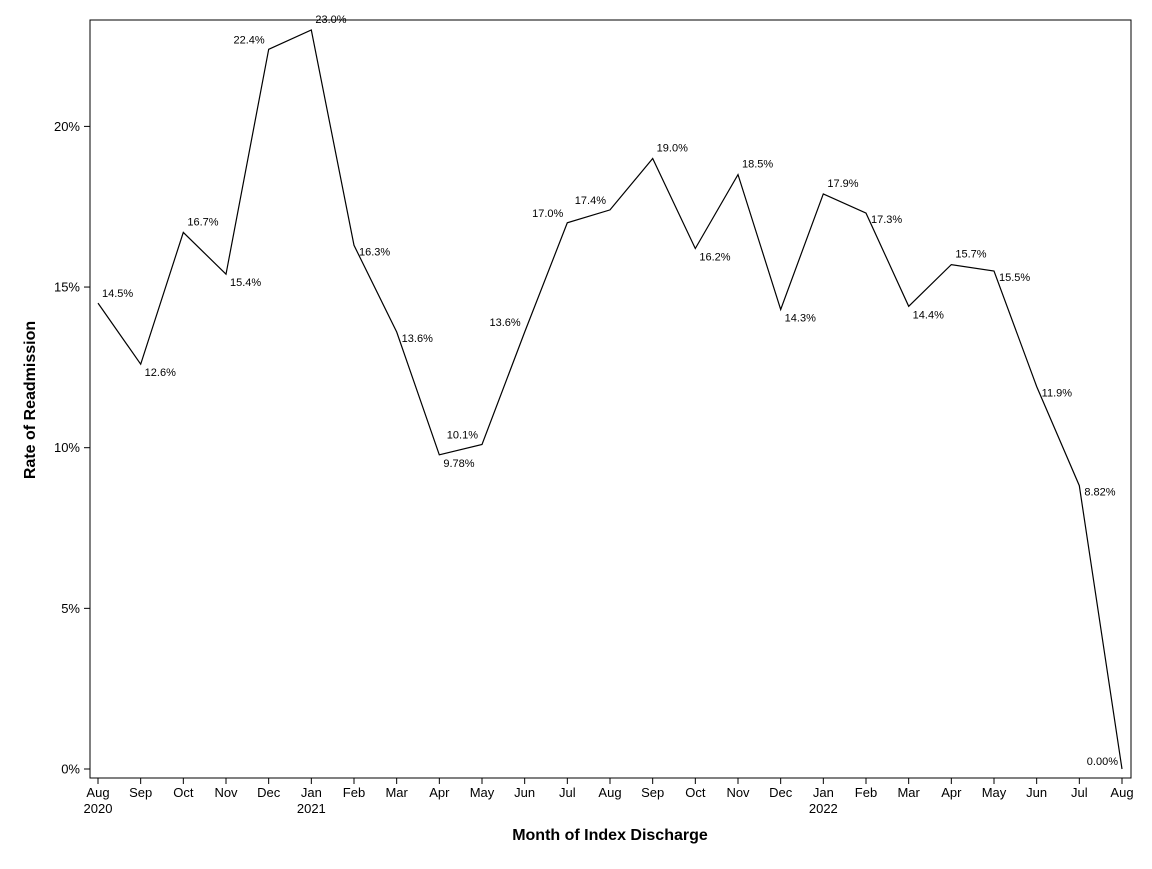 The image size is (1152, 869). I want to click on data-label: 10.1%, so click(462, 435).